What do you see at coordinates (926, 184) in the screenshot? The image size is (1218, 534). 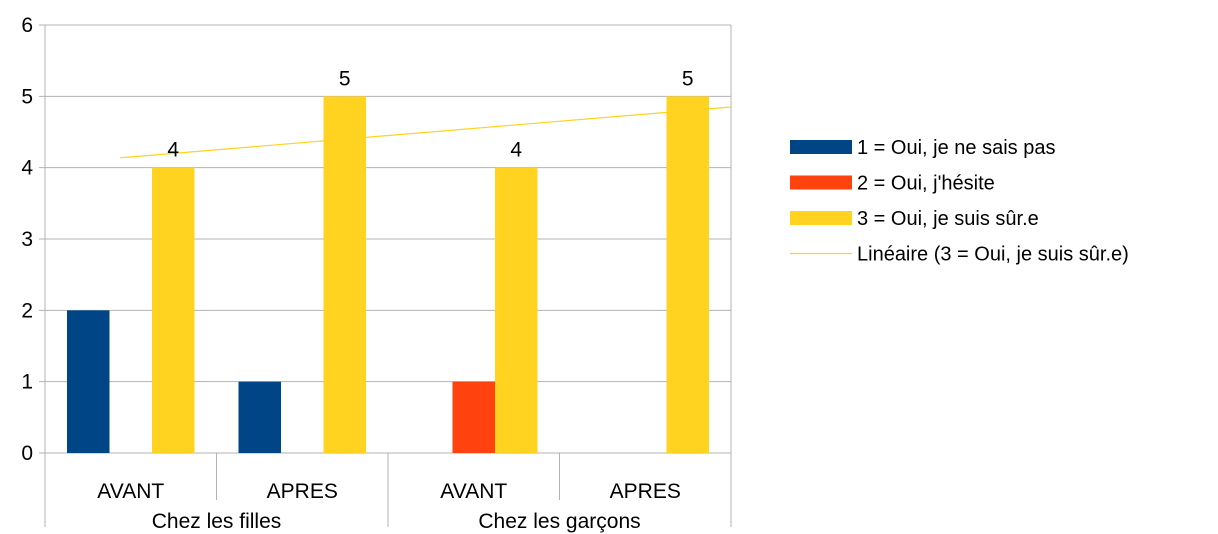 I see `legend-label: 2 = Oui, j'hésite` at bounding box center [926, 184].